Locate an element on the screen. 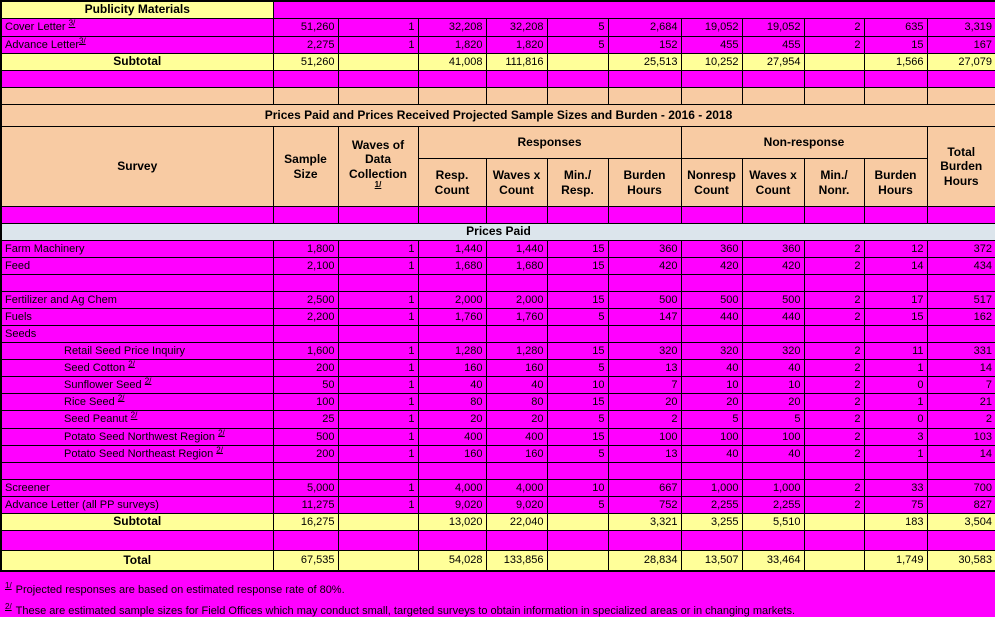 Image resolution: width=995 pixels, height=617 pixels. value-cell: 14 is located at coordinates (895, 266).